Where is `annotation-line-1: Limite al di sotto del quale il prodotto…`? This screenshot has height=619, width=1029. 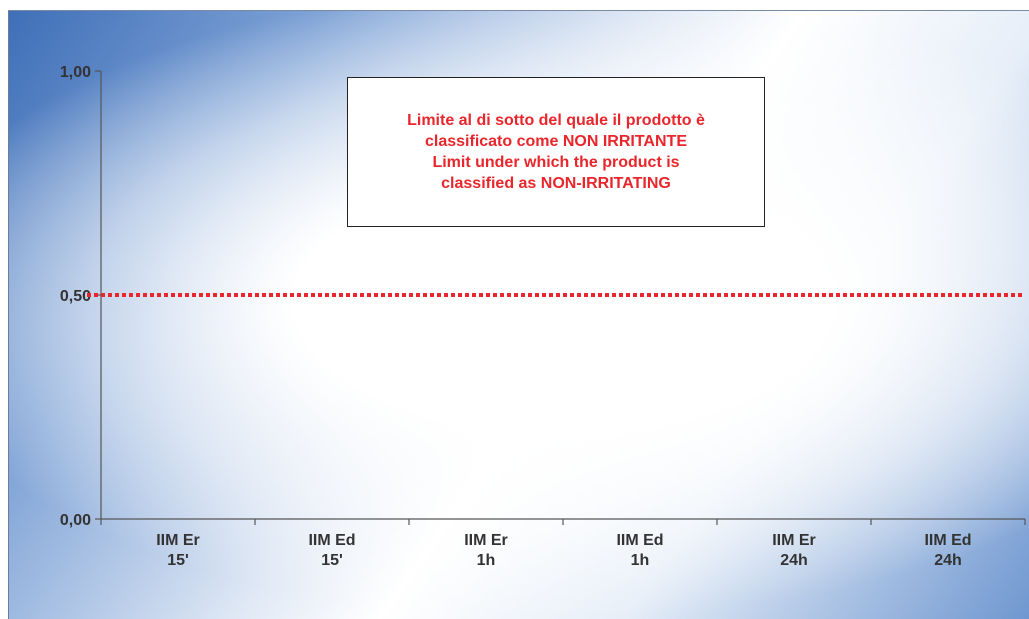
annotation-line-1: Limite al di sotto del quale il prodotto… is located at coordinates (556, 120).